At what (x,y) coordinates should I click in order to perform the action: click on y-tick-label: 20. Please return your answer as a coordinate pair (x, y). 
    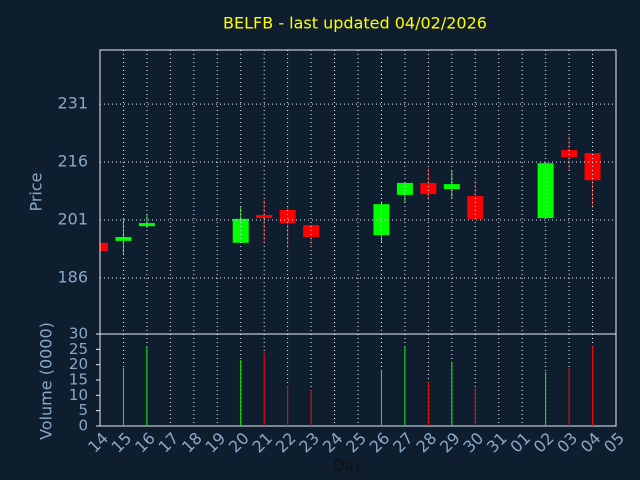
    Looking at the image, I should click on (78, 364).